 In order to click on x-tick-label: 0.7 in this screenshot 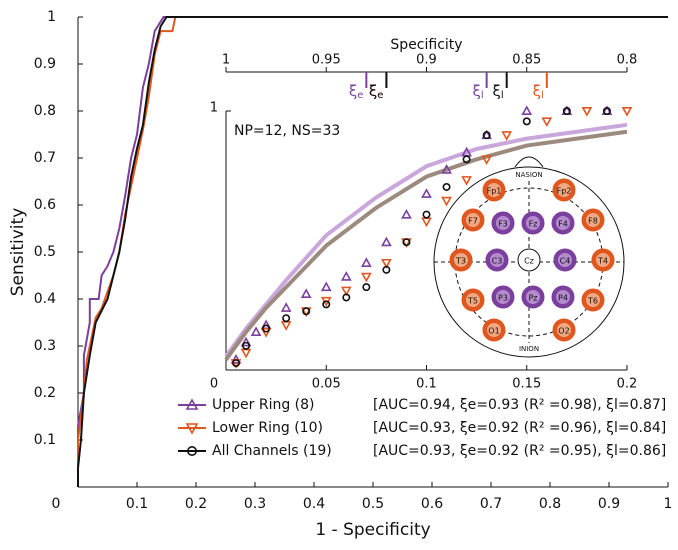, I will do `click(491, 504)`.